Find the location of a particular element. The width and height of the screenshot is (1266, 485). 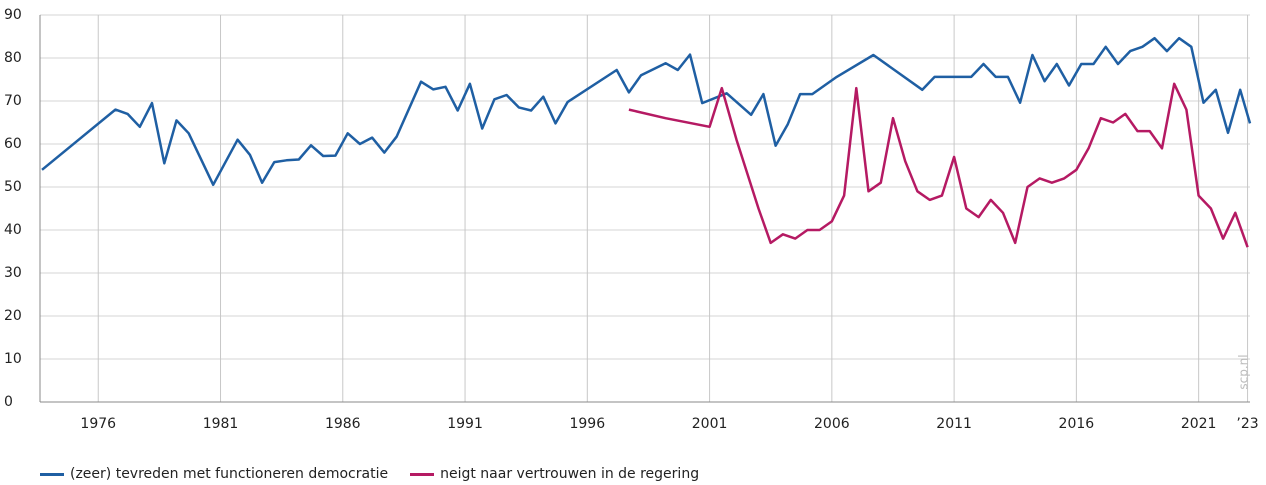

legend-item: neigt naar vertrouwen in de regering is located at coordinates (554, 474).